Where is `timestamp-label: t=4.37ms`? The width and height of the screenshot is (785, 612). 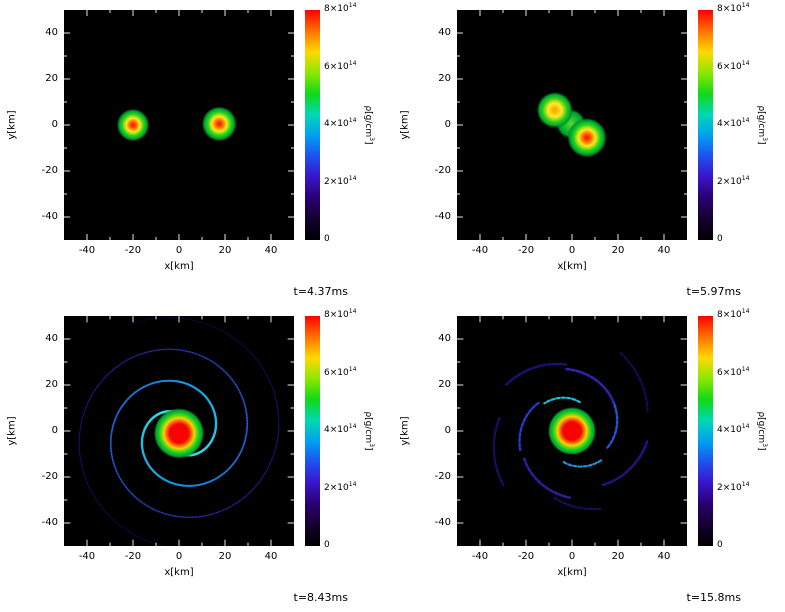
timestamp-label: t=4.37ms is located at coordinates (320, 291).